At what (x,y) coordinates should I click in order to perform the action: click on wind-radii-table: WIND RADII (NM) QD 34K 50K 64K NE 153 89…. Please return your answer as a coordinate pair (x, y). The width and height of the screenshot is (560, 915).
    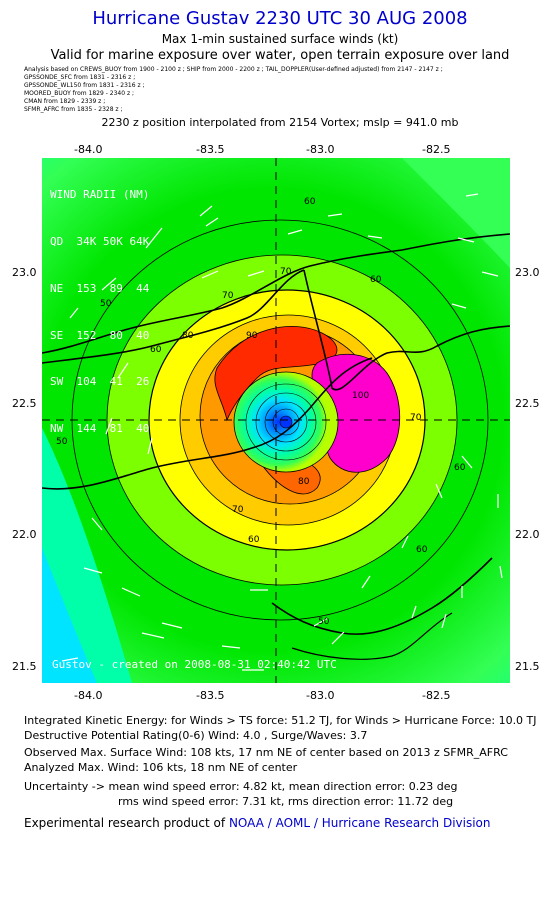
    Looking at the image, I should click on (99, 304).